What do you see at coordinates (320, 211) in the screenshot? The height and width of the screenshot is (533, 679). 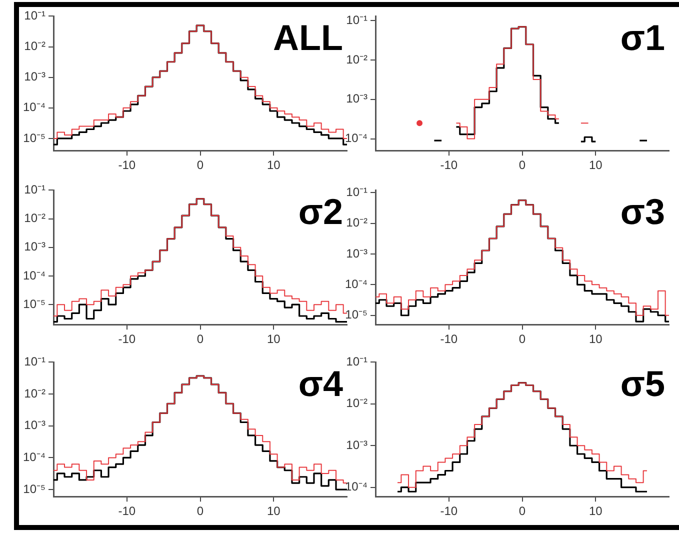 I see `chart-title: σ2` at bounding box center [320, 211].